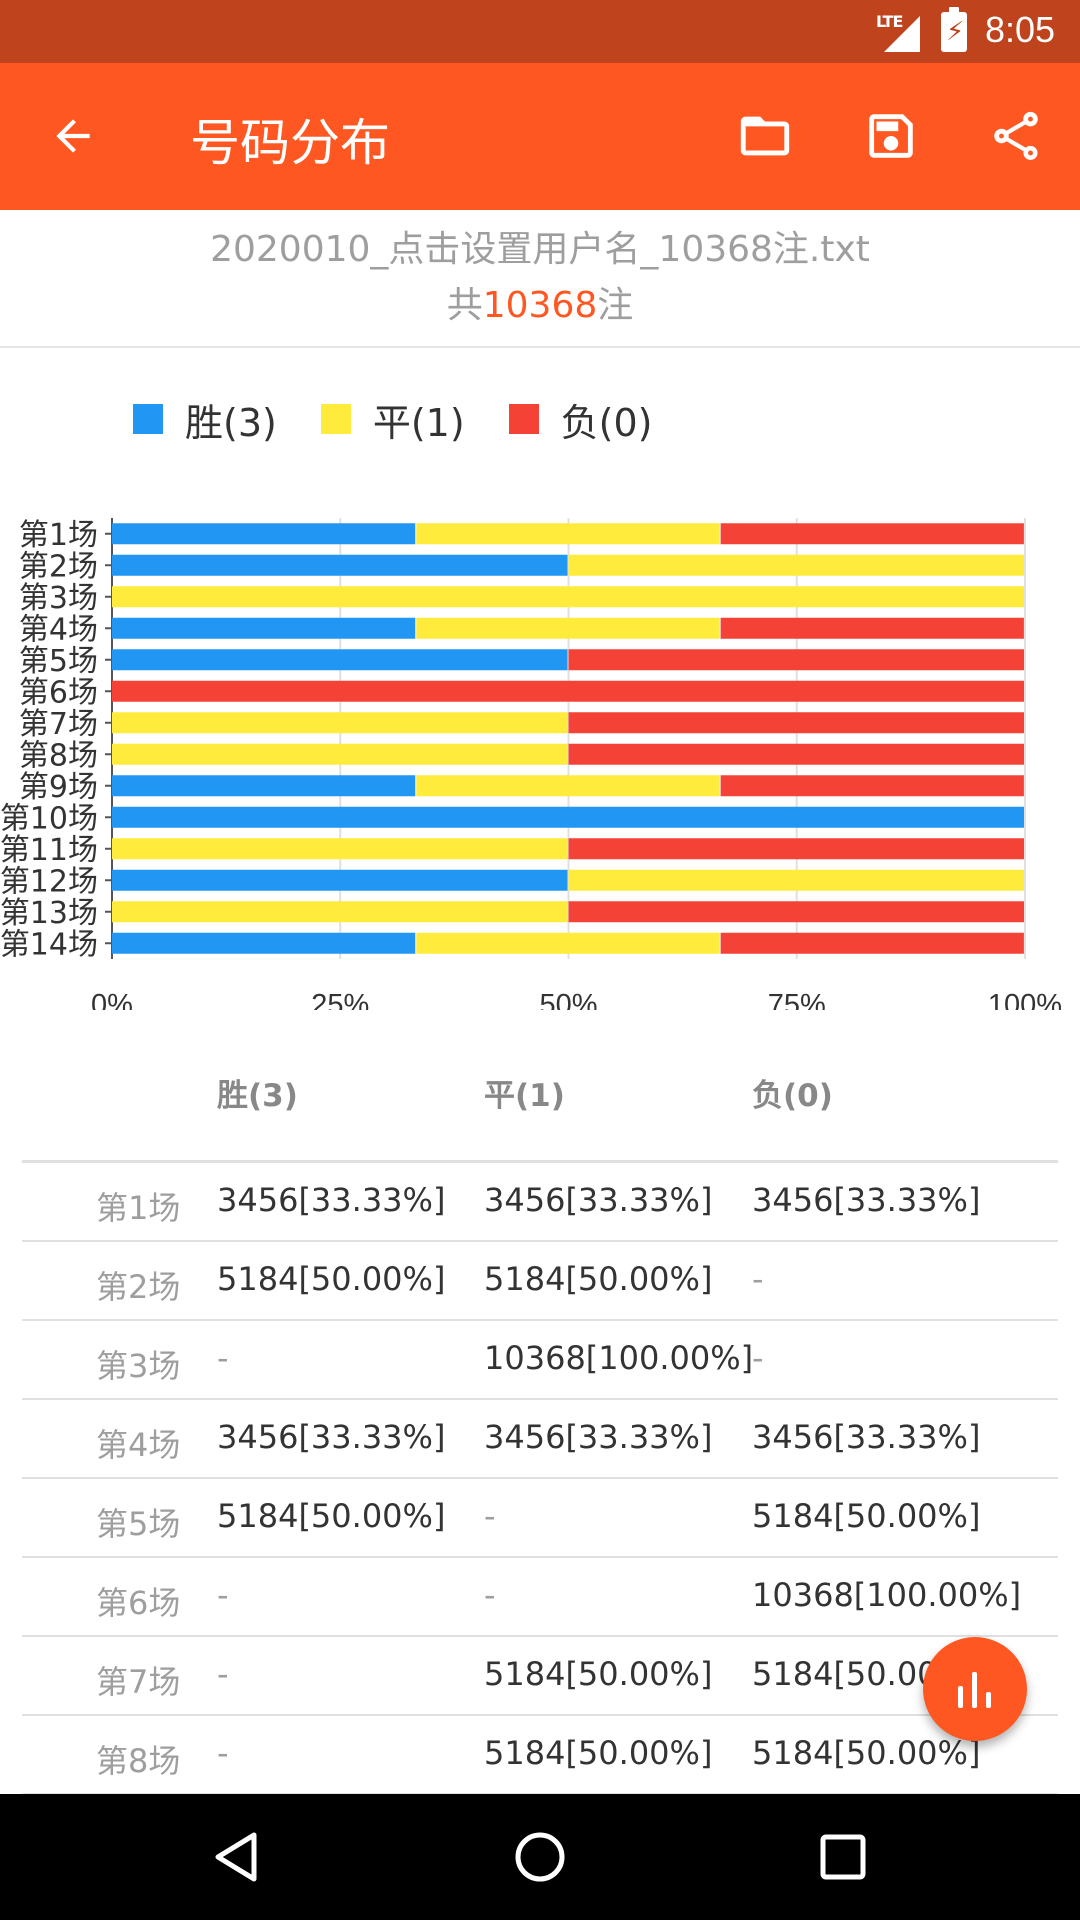 This screenshot has width=1080, height=1920. What do you see at coordinates (340, 999) in the screenshot?
I see `x-tick-label: 25%` at bounding box center [340, 999].